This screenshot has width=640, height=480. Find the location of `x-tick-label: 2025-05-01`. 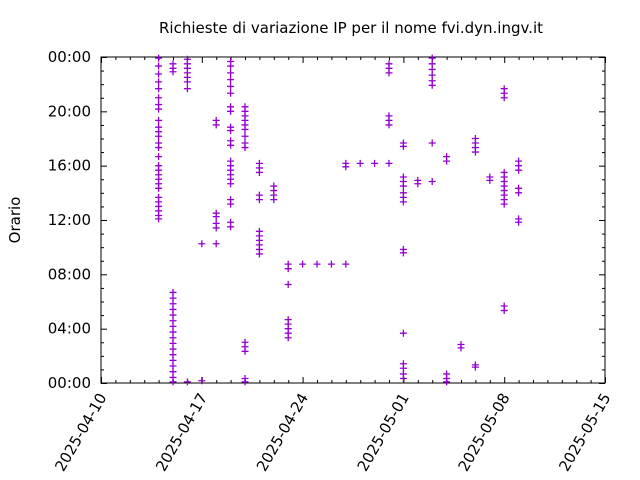

x-tick-label: 2025-05-01 is located at coordinates (383, 432).